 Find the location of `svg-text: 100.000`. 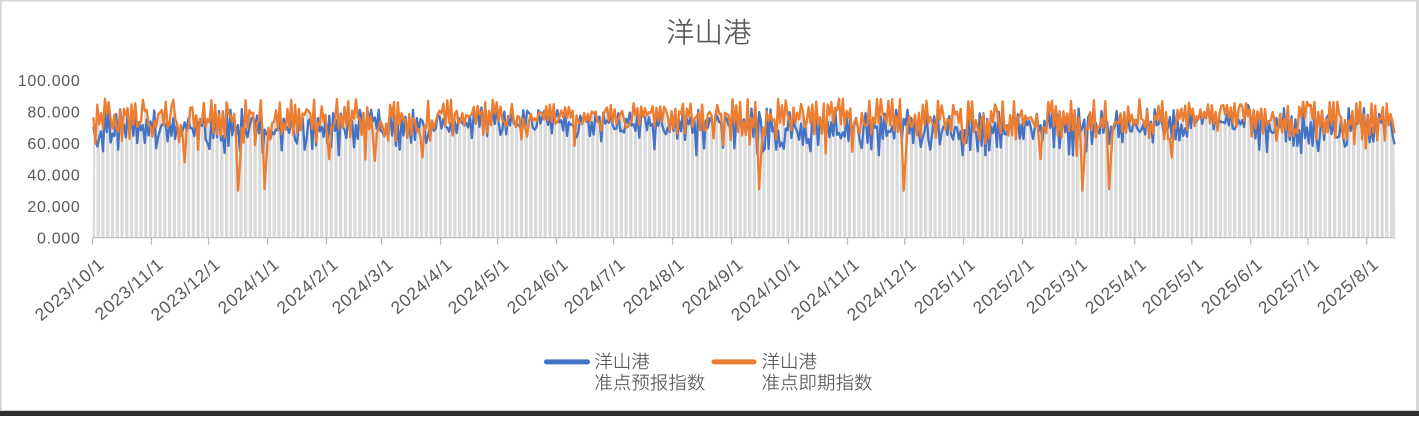

svg-text: 100.000 is located at coordinates (49, 81).